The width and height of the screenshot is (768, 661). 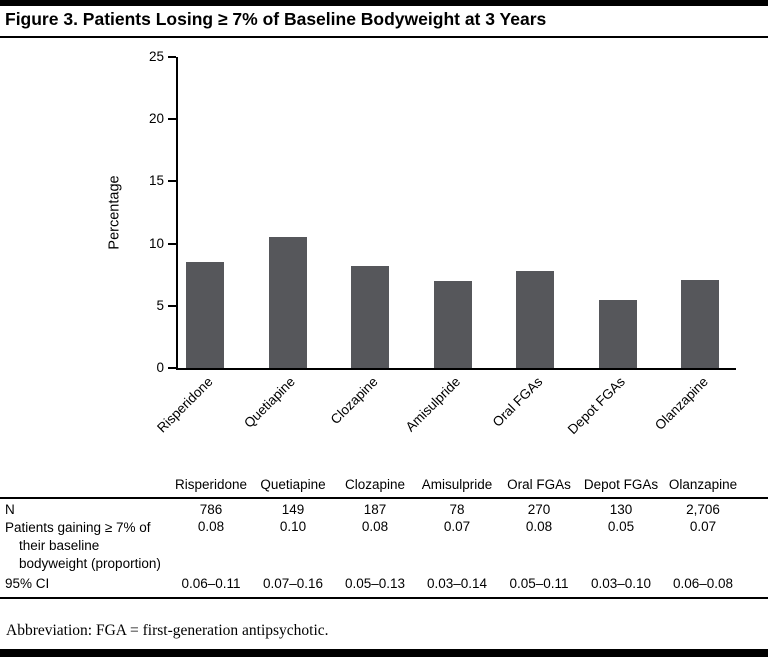 I want to click on table-cell: 0.05, so click(x=621, y=526).